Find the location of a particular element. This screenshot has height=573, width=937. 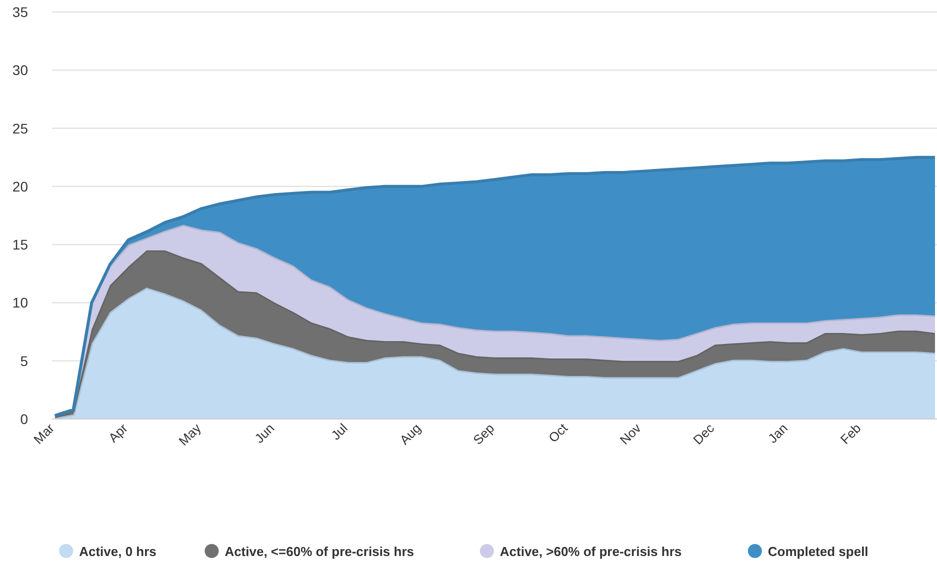

y-tick-label: 30 is located at coordinates (20, 70).